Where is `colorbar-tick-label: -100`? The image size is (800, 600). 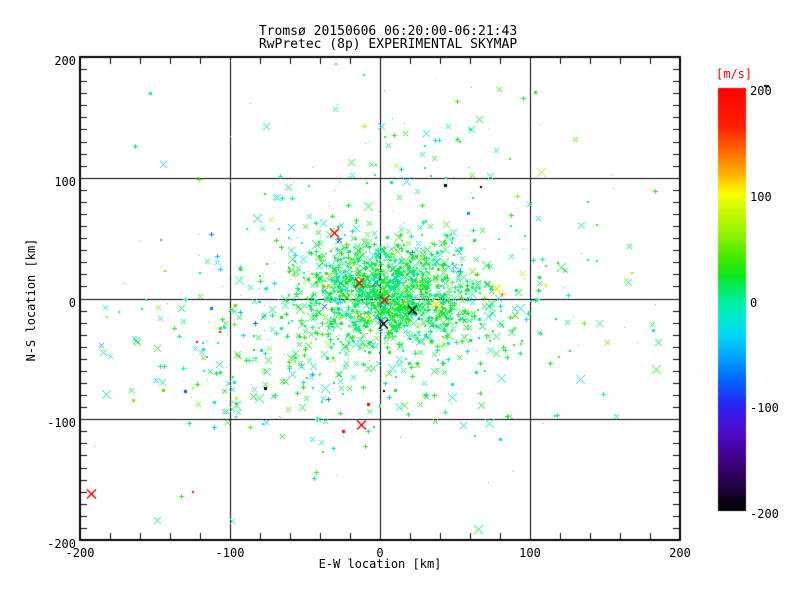 colorbar-tick-label: -100 is located at coordinates (764, 408).